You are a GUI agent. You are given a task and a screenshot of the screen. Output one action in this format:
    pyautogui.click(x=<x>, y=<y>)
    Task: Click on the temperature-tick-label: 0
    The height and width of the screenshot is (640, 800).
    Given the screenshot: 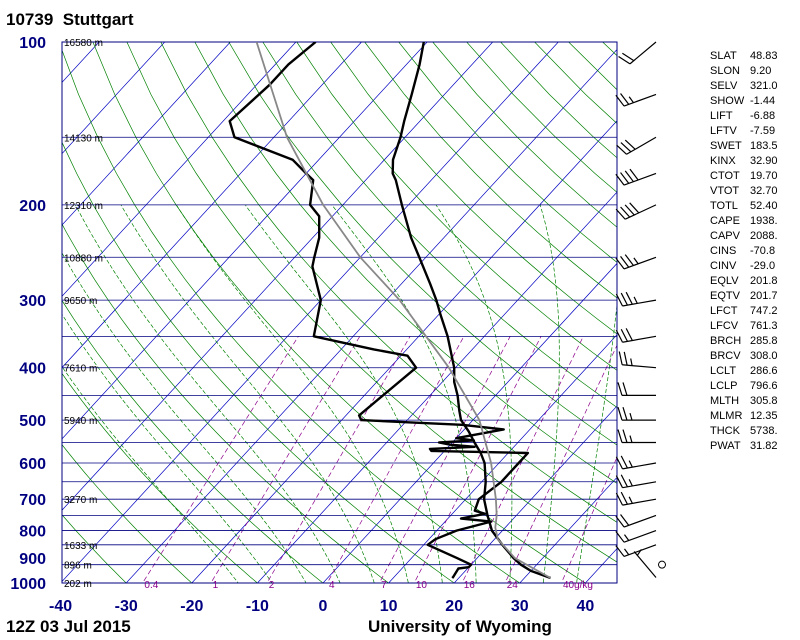 What is the action you would take?
    pyautogui.click(x=323, y=606)
    